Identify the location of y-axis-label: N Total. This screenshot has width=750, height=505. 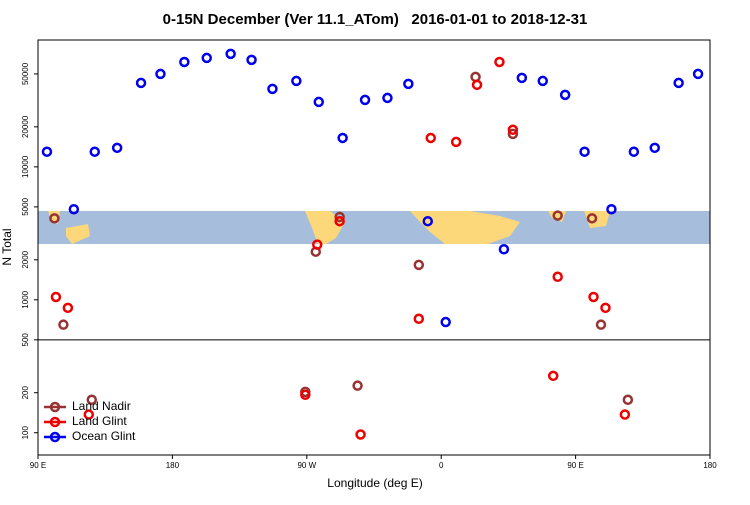
(7, 246).